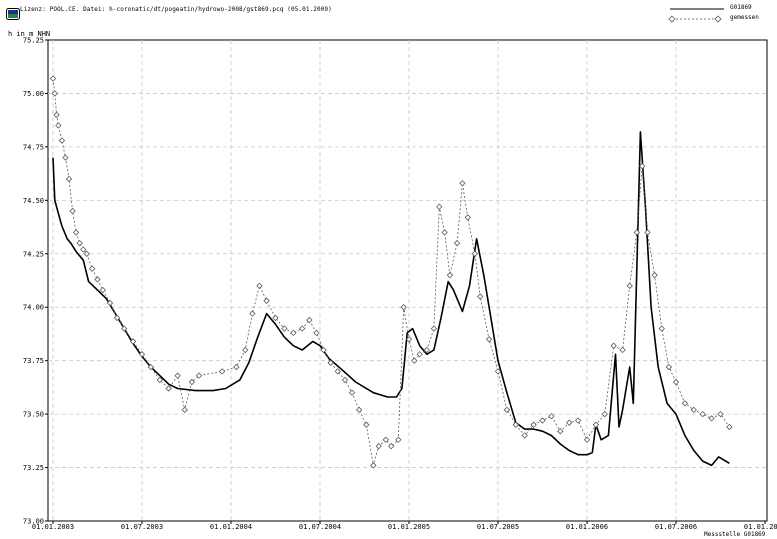 The height and width of the screenshot is (539, 777). What do you see at coordinates (498, 527) in the screenshot?
I see `x-tick-label: 01.07.2005` at bounding box center [498, 527].